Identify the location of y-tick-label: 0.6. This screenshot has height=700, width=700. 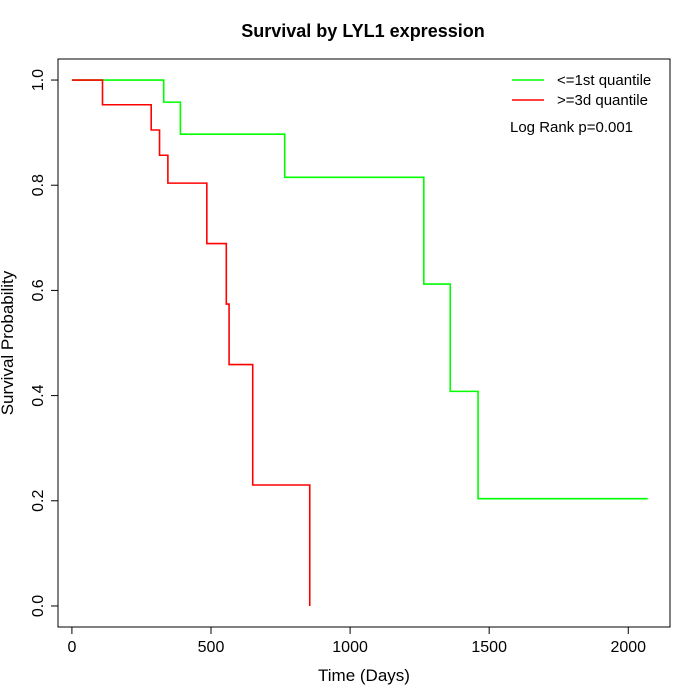
(38, 290).